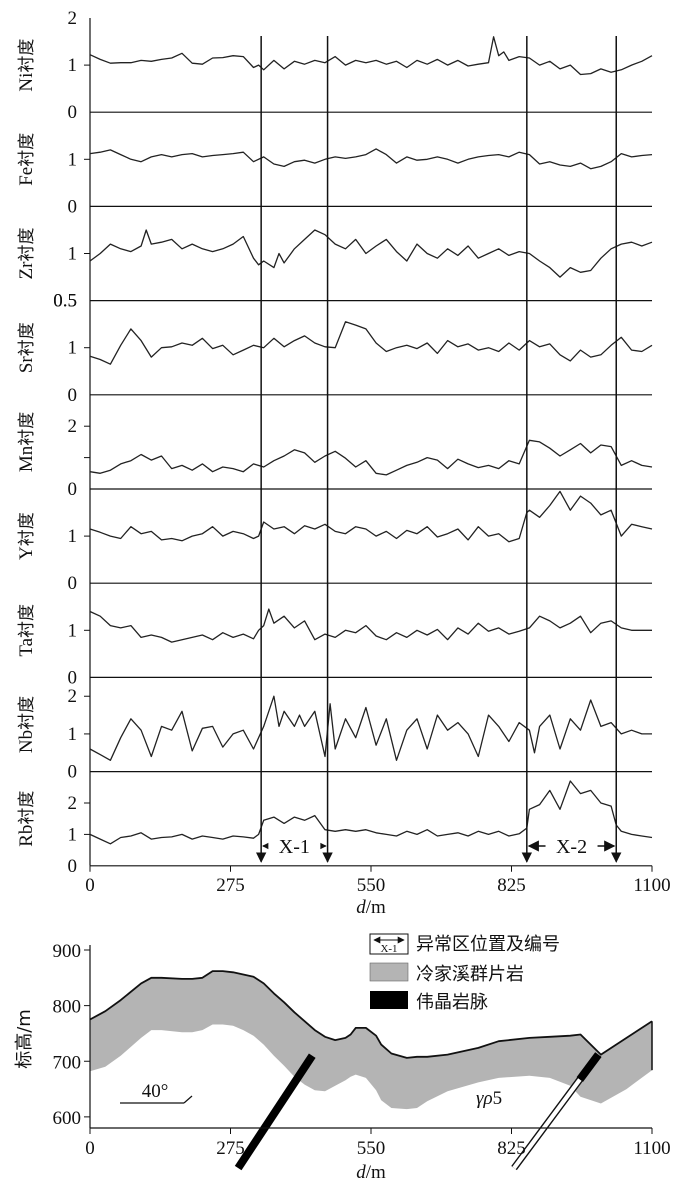 This screenshot has height=1187, width=700. I want to click on granite-label: γρ5, so click(489, 1098).